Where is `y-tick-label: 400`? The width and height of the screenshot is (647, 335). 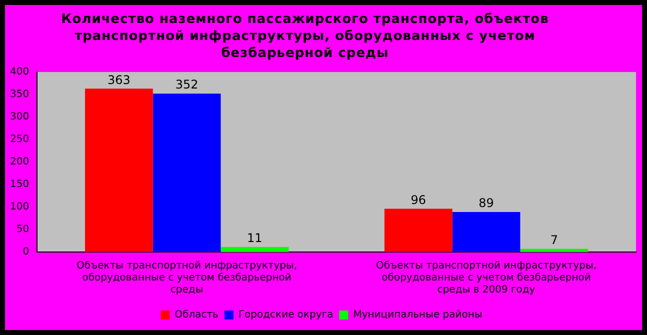
y-tick-label: 400 is located at coordinates (20, 72).